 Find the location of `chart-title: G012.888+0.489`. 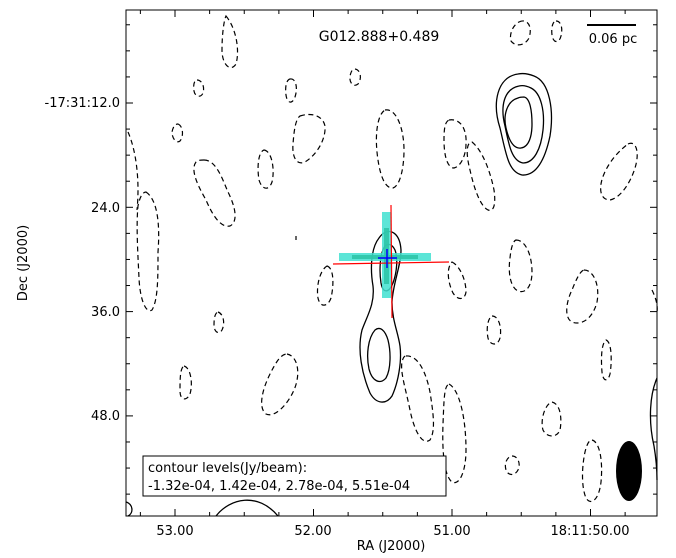

chart-title: G012.888+0.489 is located at coordinates (379, 37).